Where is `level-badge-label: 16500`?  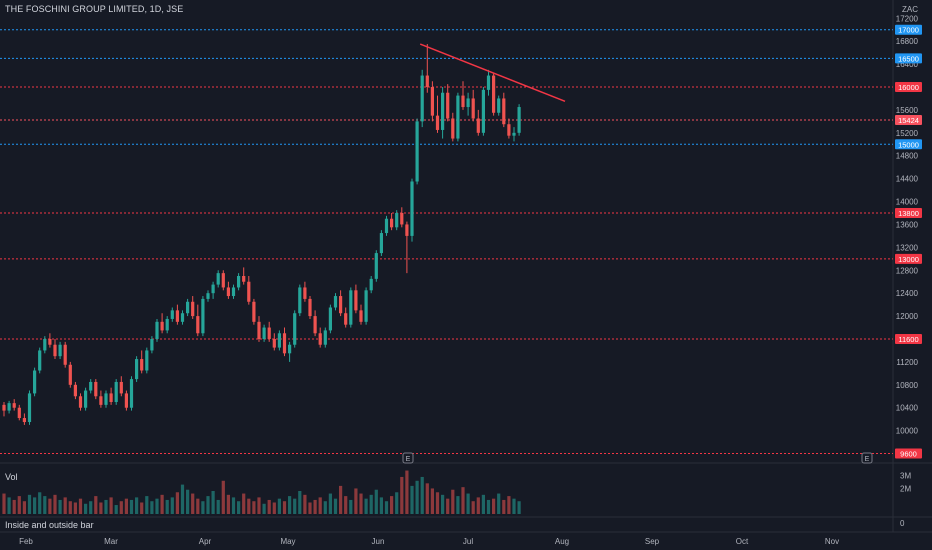 level-badge-label: 16500 is located at coordinates (908, 58).